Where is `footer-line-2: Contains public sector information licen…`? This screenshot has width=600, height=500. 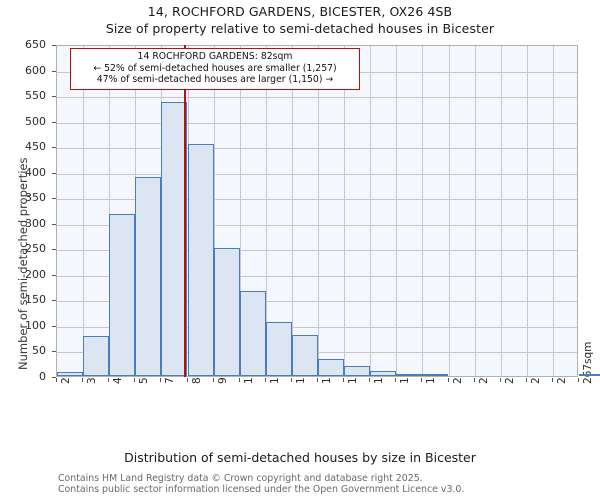
footer-line-2: Contains public sector information licen… is located at coordinates (261, 489).